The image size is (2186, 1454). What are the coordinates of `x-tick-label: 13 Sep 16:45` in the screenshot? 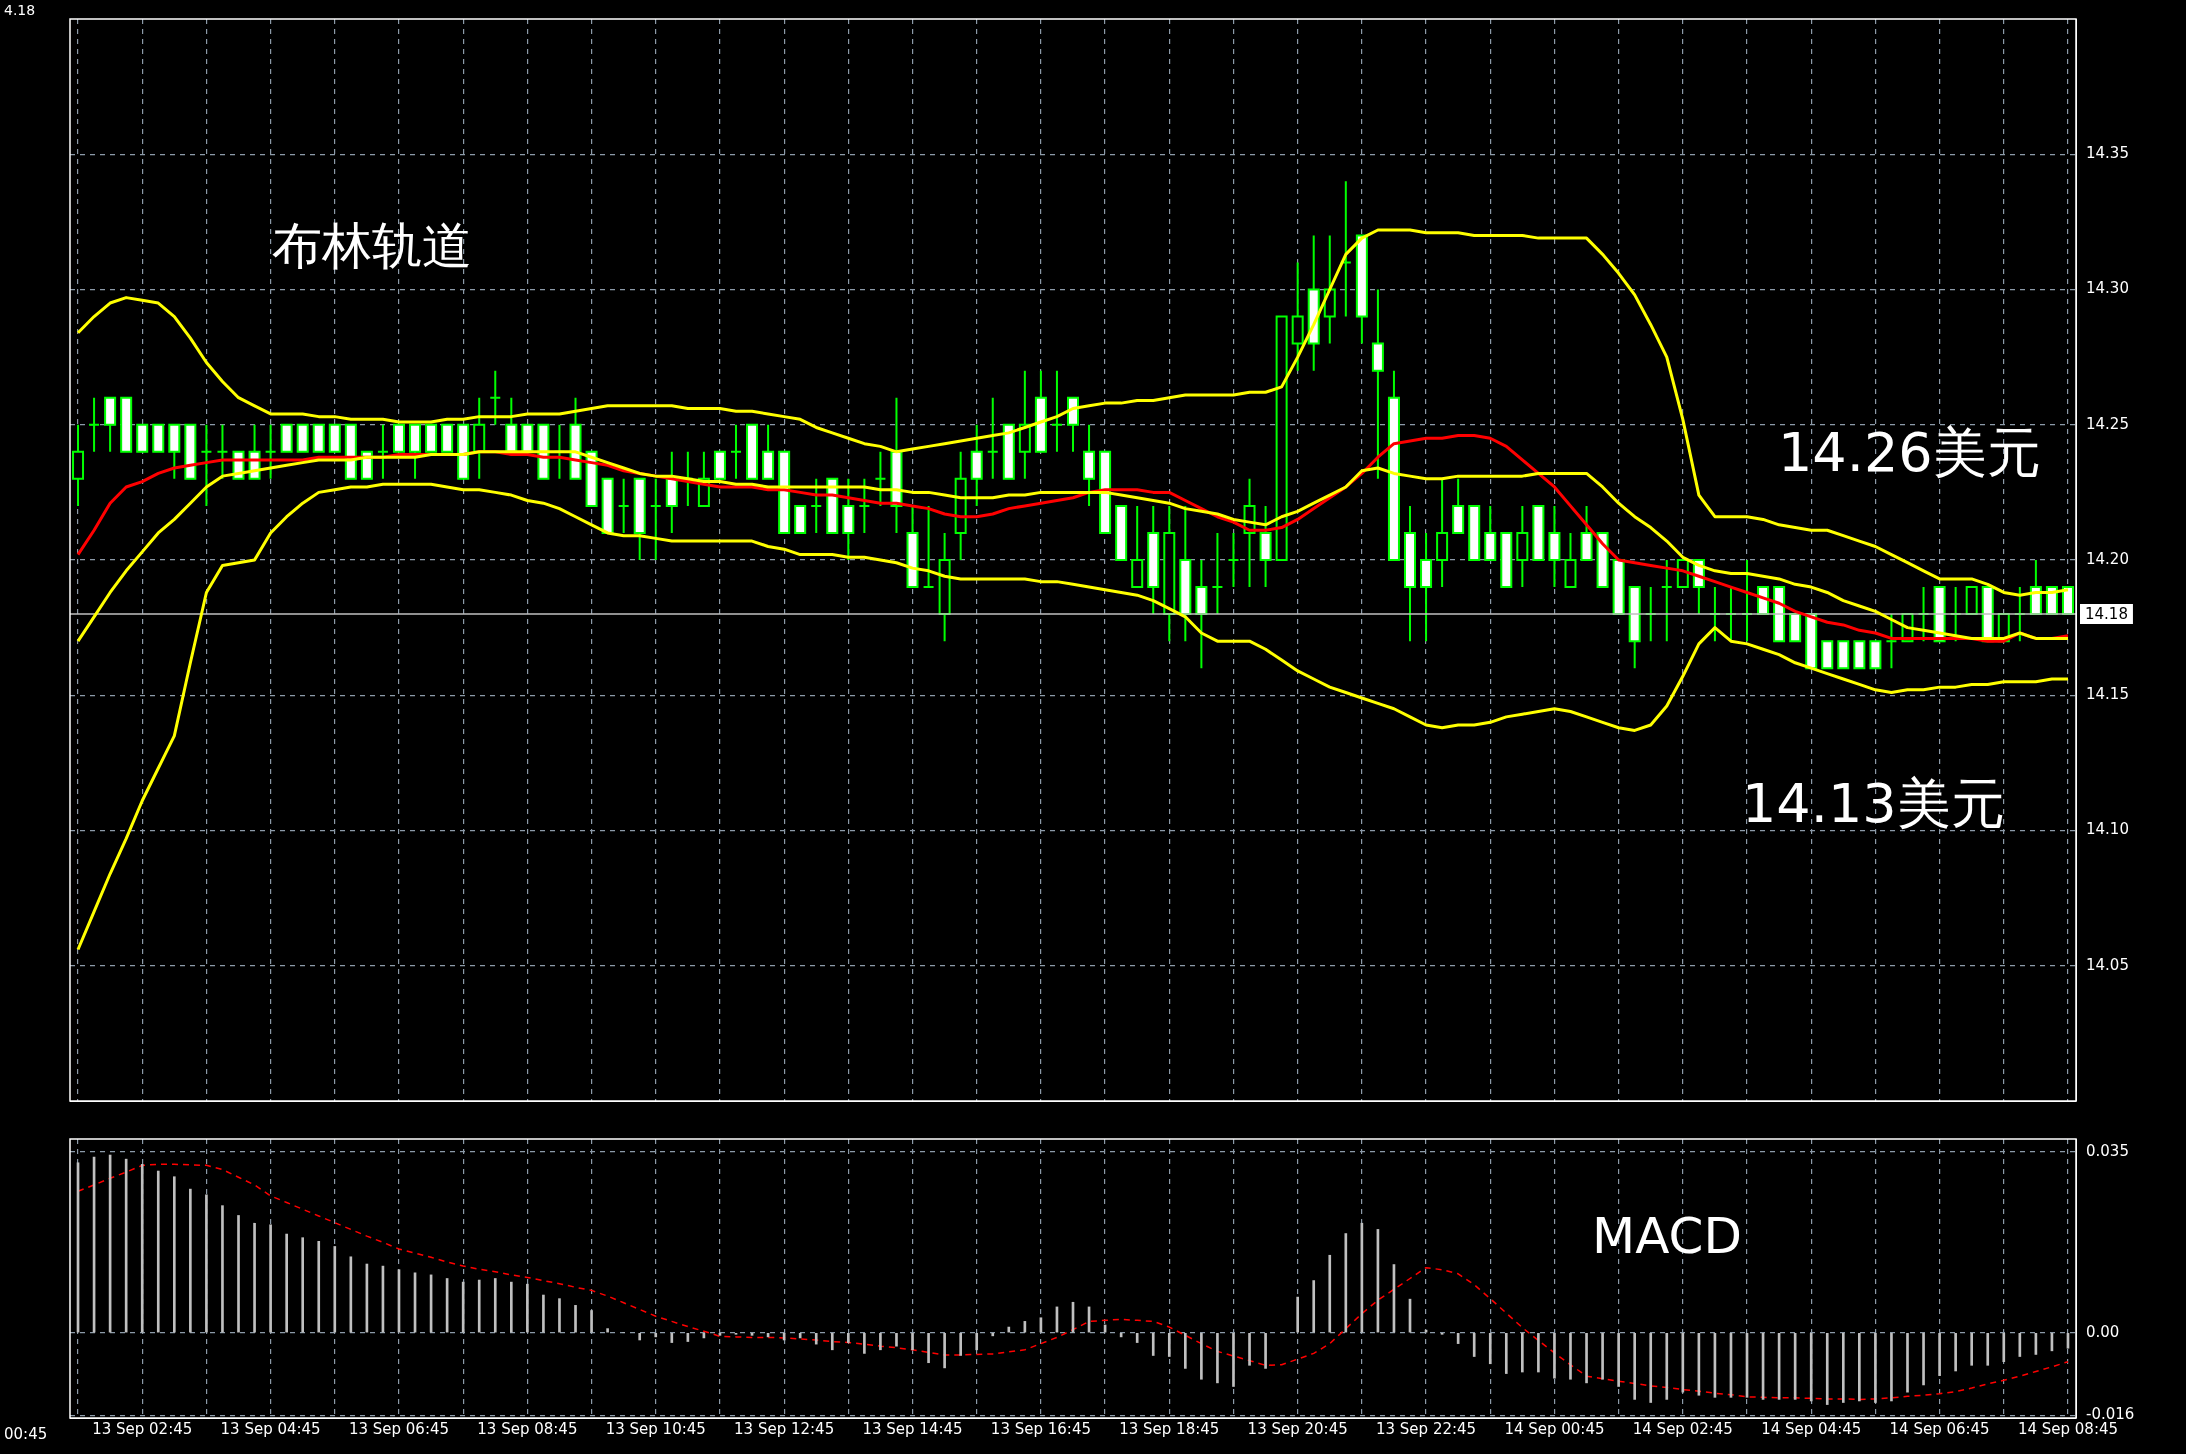 It's located at (1040, 1428).